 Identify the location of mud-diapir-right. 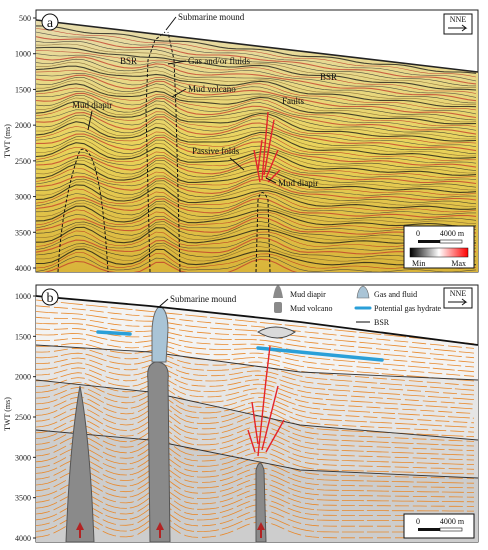
(261, 502).